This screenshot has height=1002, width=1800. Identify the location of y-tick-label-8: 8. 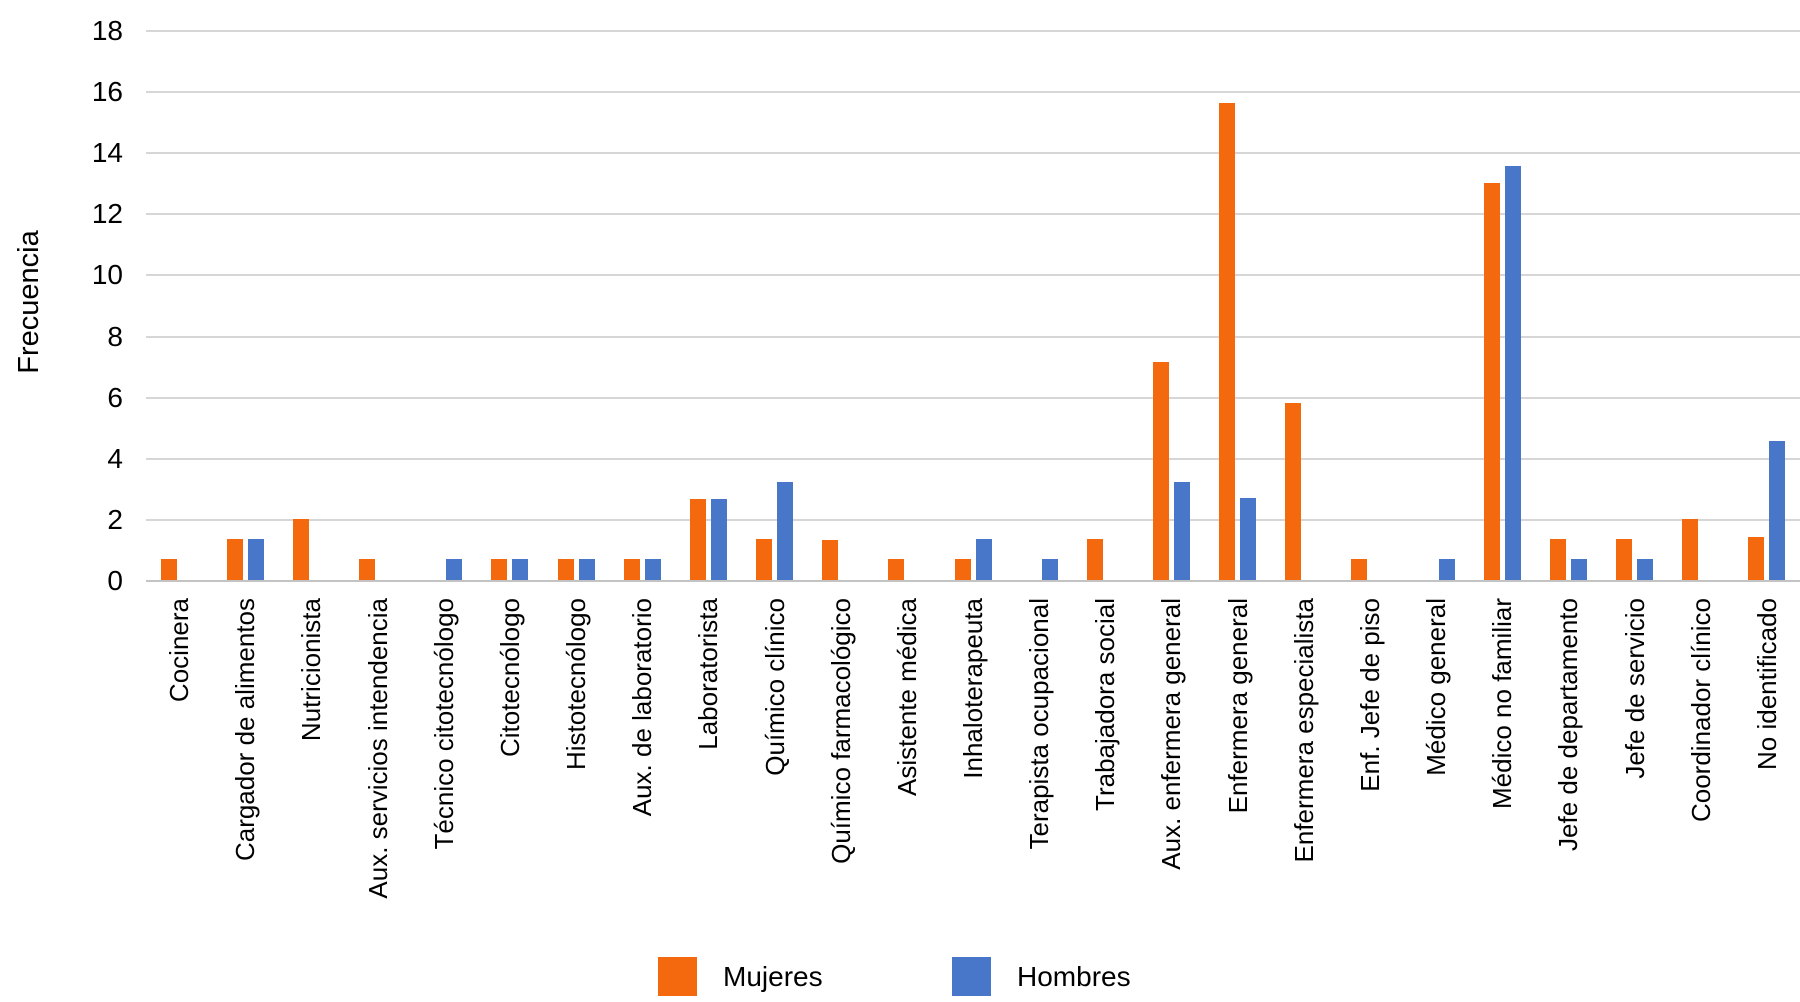
(115, 336).